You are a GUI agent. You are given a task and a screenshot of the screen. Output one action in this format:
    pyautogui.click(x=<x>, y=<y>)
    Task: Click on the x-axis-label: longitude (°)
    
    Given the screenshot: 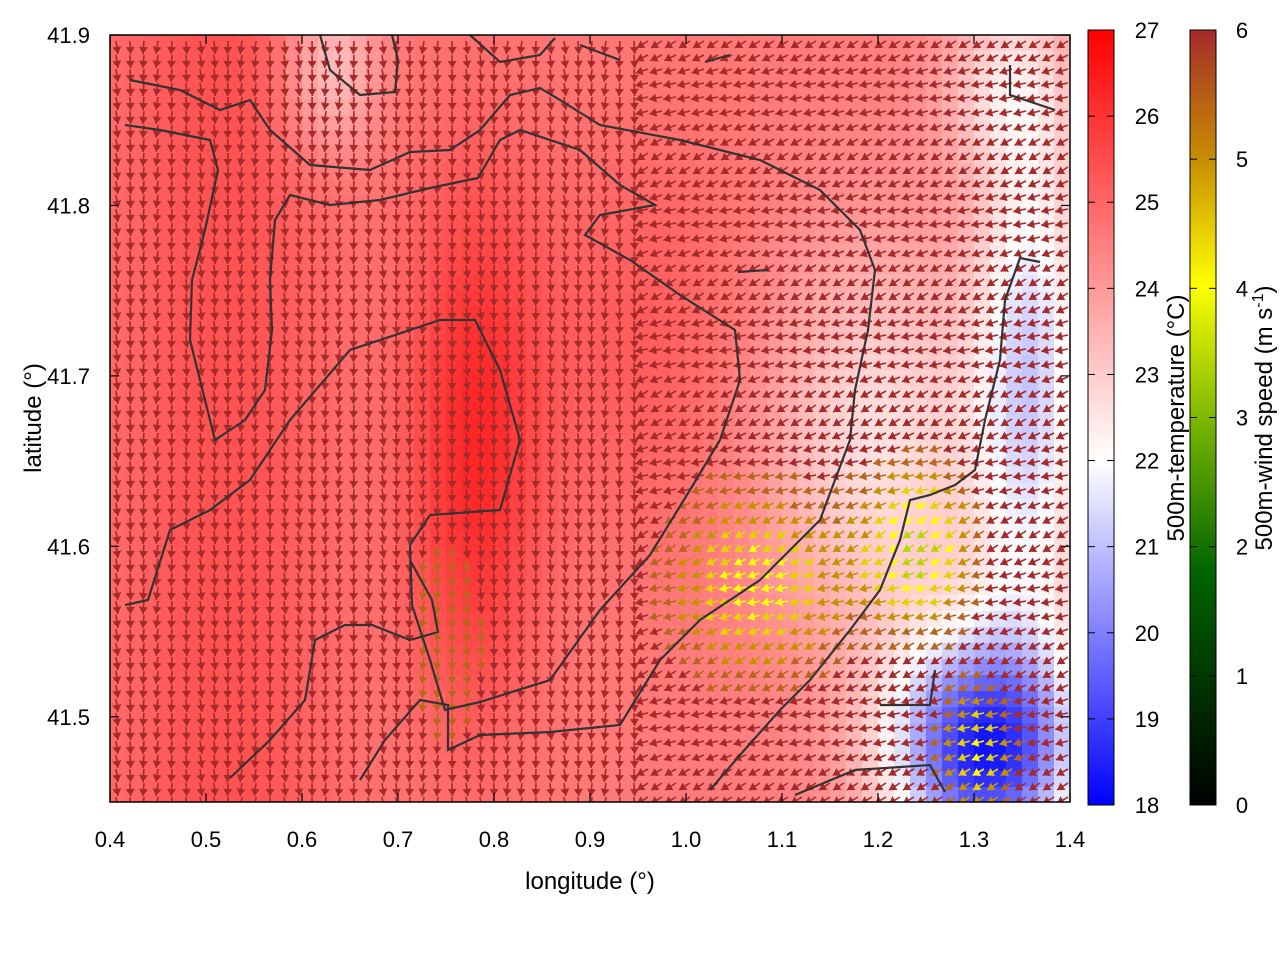 What is the action you would take?
    pyautogui.click(x=590, y=881)
    